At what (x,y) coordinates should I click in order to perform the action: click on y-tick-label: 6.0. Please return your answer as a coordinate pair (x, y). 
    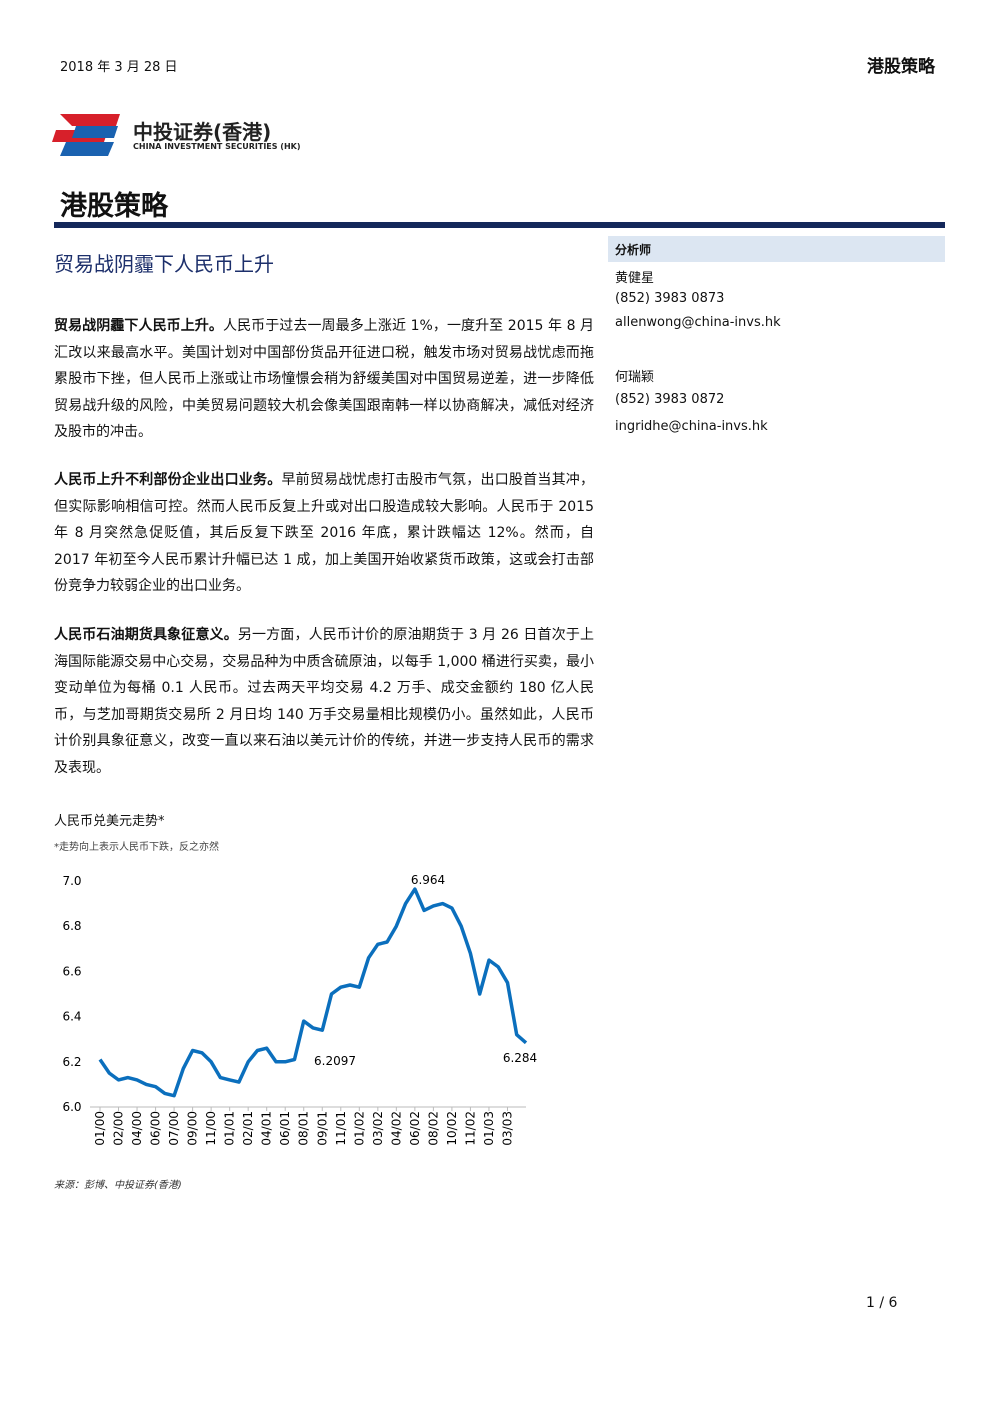
    Looking at the image, I should click on (71, 1107).